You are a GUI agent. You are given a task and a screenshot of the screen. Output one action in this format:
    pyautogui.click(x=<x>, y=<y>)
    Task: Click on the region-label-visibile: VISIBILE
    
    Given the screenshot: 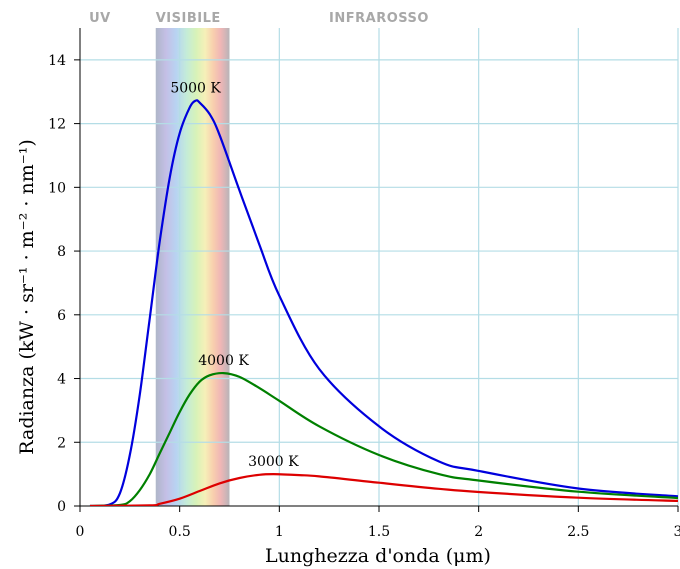 What is the action you would take?
    pyautogui.click(x=188, y=18)
    